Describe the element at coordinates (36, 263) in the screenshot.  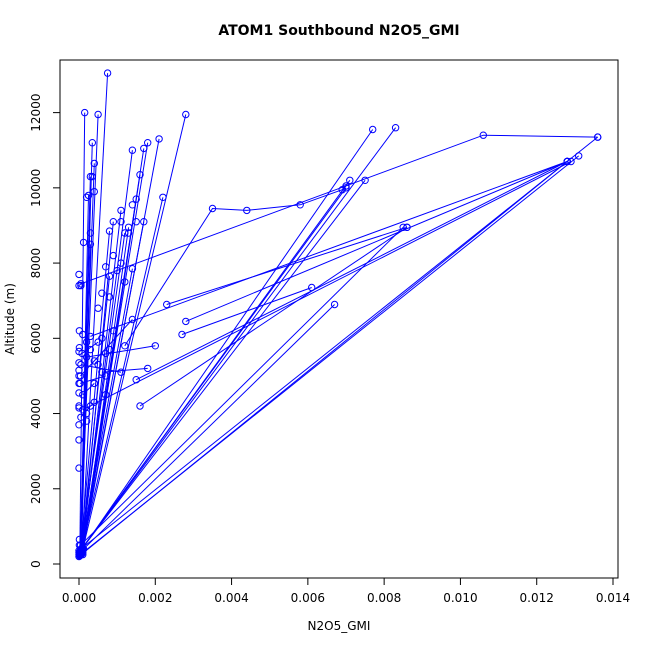
I see `y-tick-label: 8000` at that location.